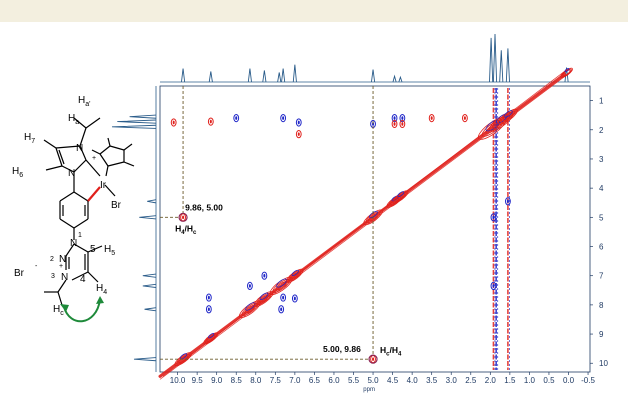 The width and height of the screenshot is (628, 397). I want to click on x-tick-label: 9.5, so click(198, 380).